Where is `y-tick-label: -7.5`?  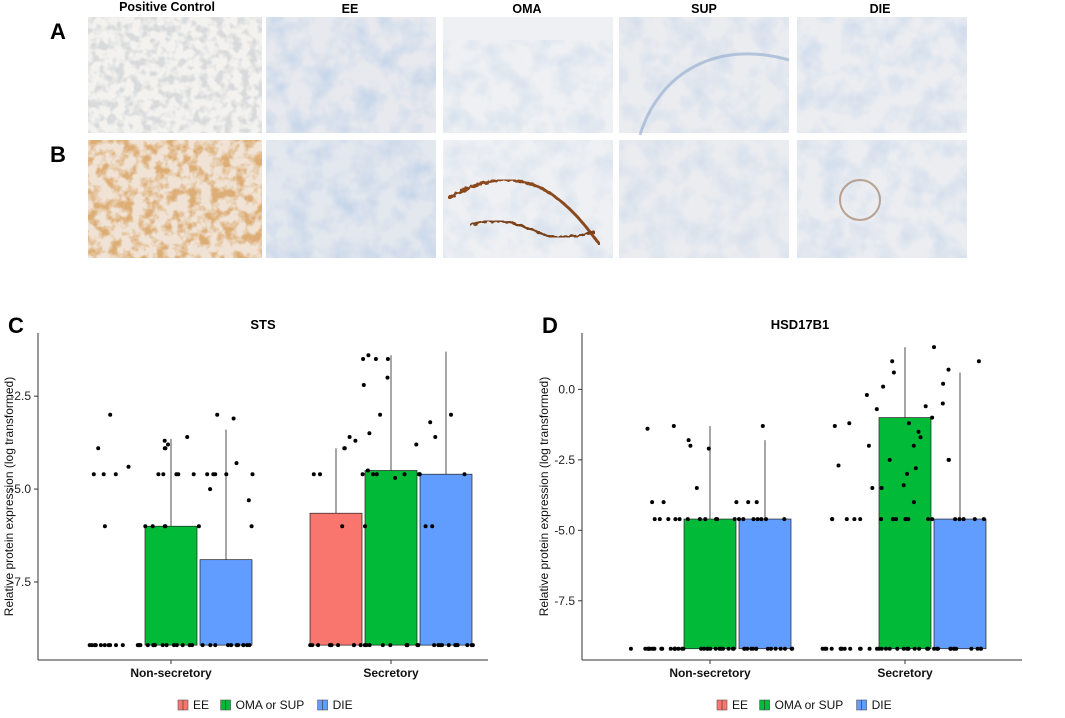 y-tick-label: -7.5 is located at coordinates (20, 582).